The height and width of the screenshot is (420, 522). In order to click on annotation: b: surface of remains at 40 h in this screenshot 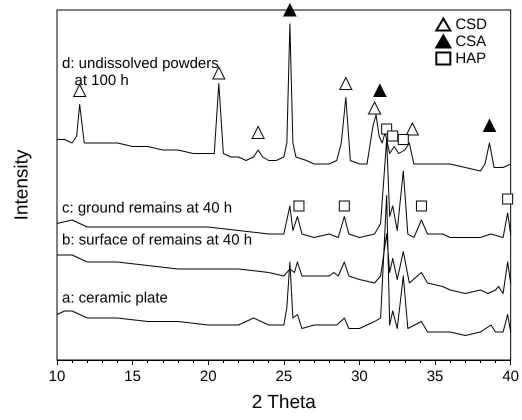, I will do `click(157, 240)`.